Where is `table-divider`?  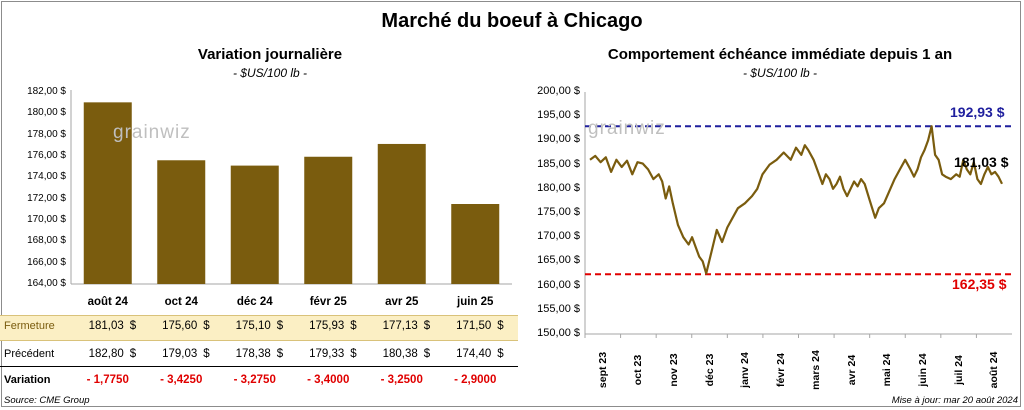
table-divider is located at coordinates (259, 366).